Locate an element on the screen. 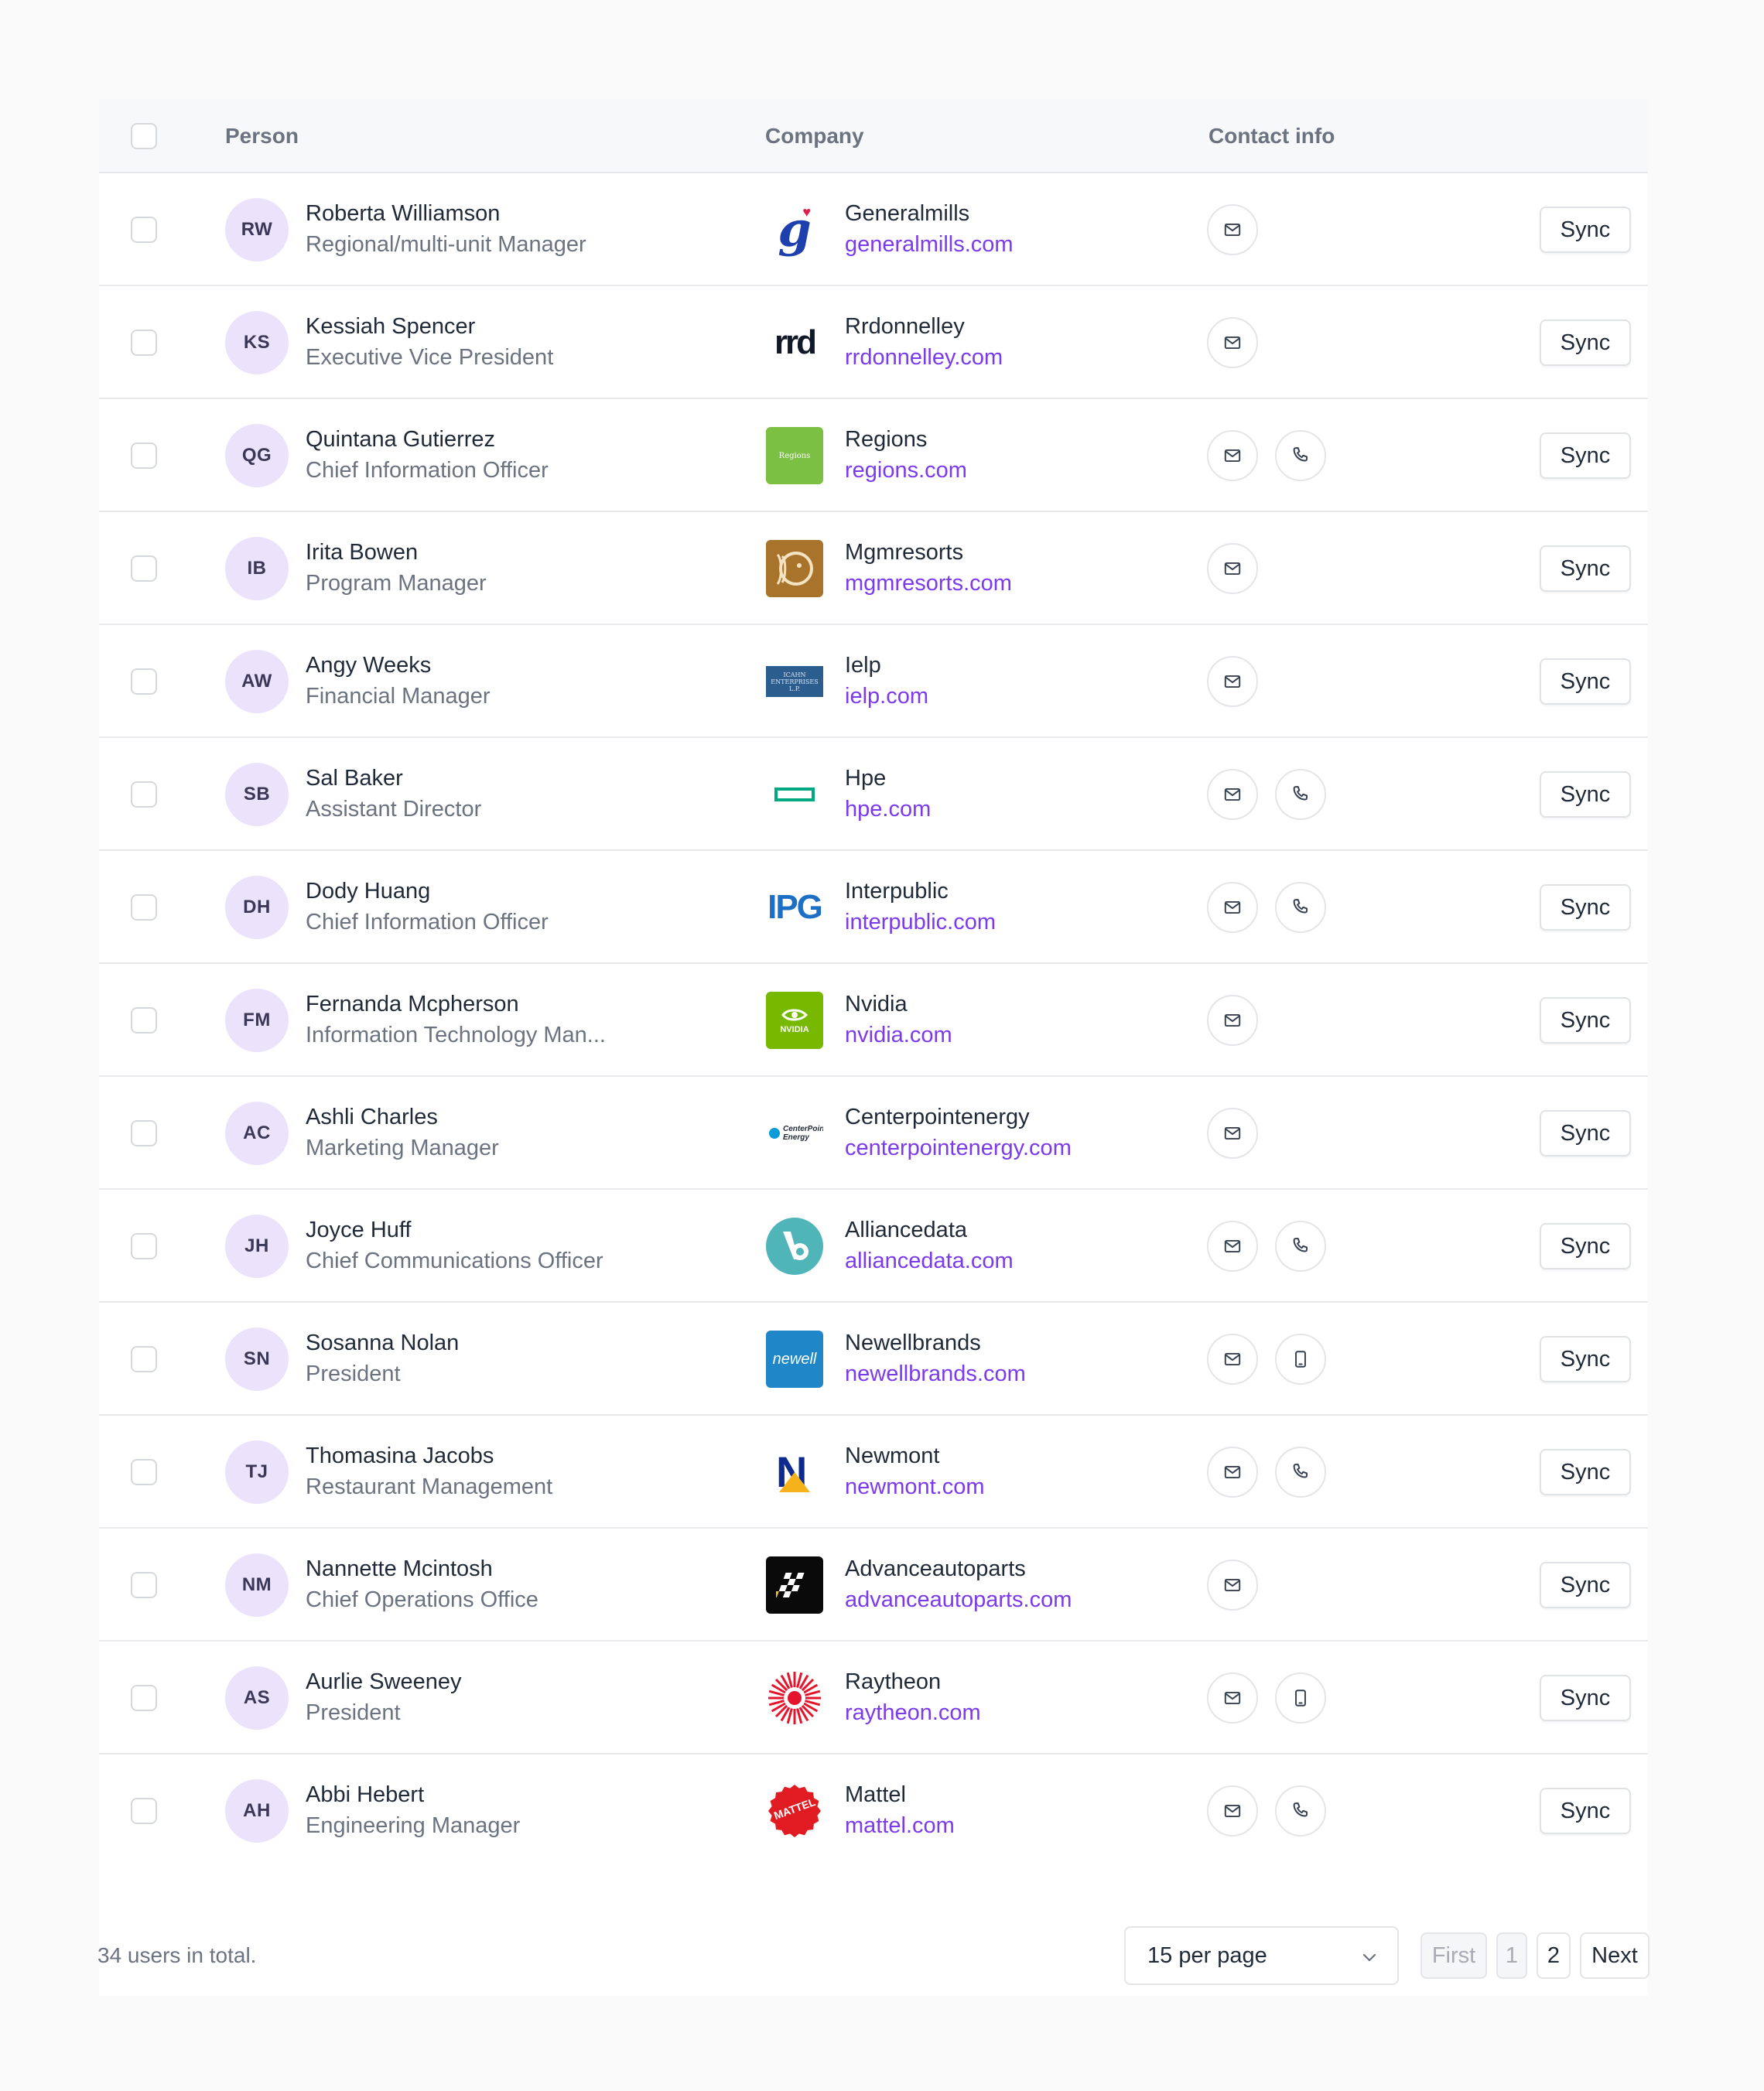 This screenshot has height=2091, width=1764. person-name: Joyce Huff is located at coordinates (359, 1230).